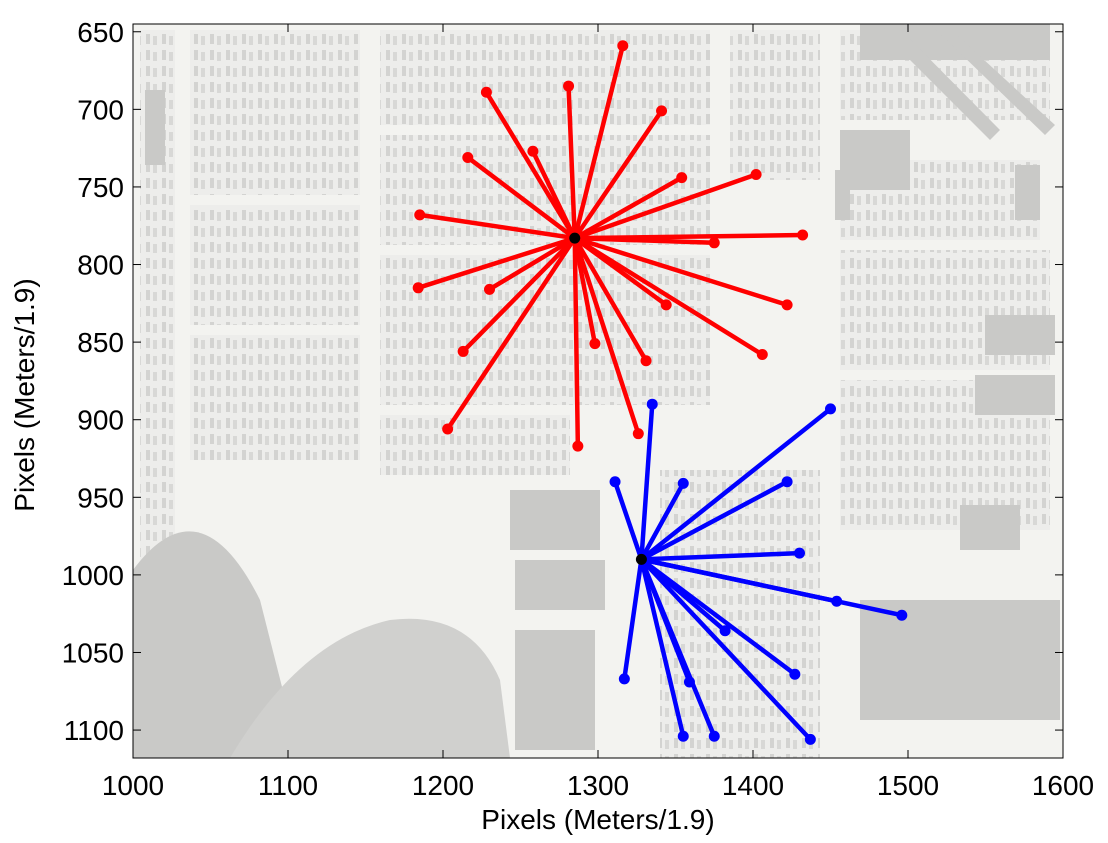  Describe the element at coordinates (288, 785) in the screenshot. I see `x-tick-label: 1100` at that location.